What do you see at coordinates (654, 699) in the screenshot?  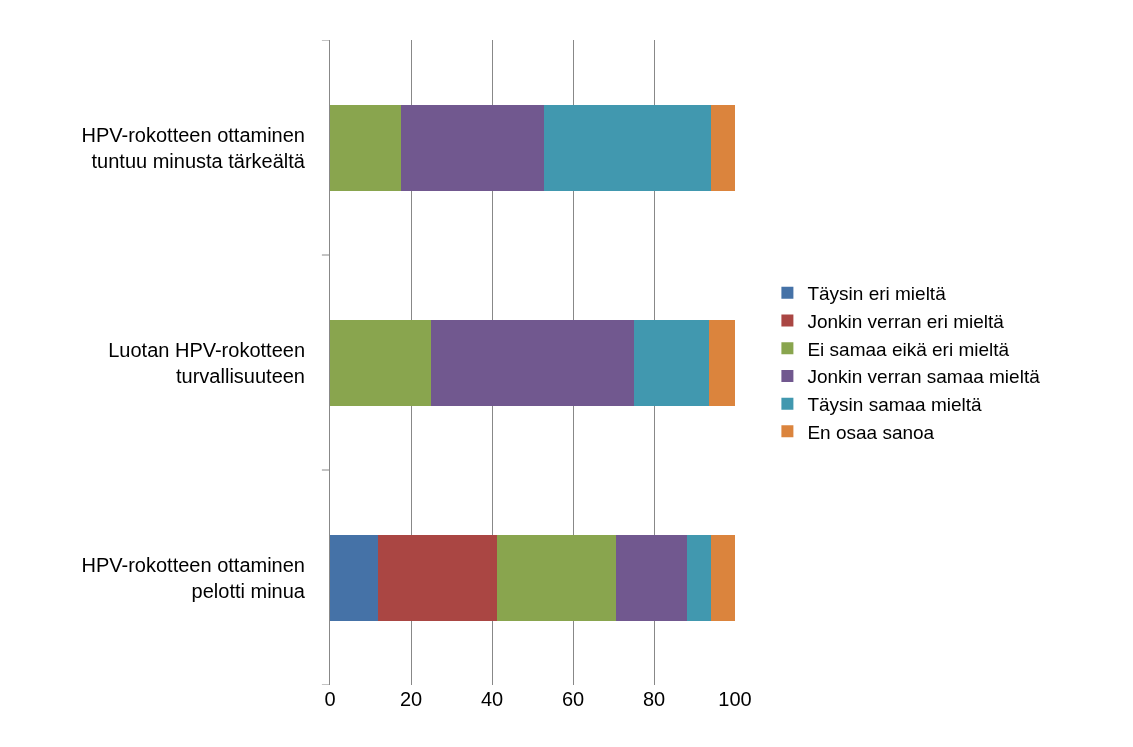 I see `x-tick-label: 80` at bounding box center [654, 699].